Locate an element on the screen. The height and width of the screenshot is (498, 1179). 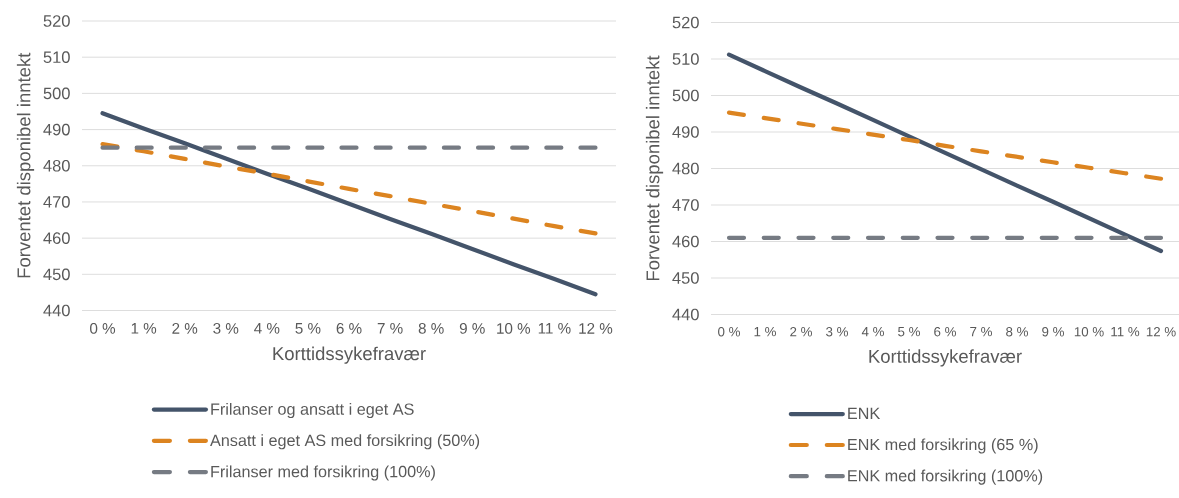
legend-label: ENK med forsikring (65 %) is located at coordinates (943, 446).